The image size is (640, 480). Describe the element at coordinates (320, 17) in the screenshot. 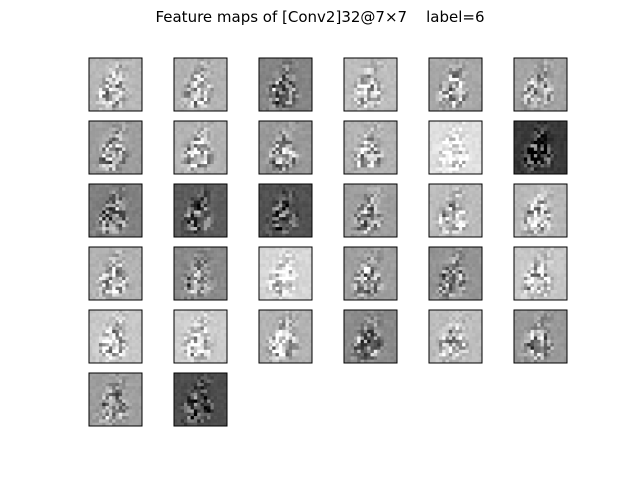

I see `figure-title: Feature maps of [Conv2]32@7×7 label=6` at that location.